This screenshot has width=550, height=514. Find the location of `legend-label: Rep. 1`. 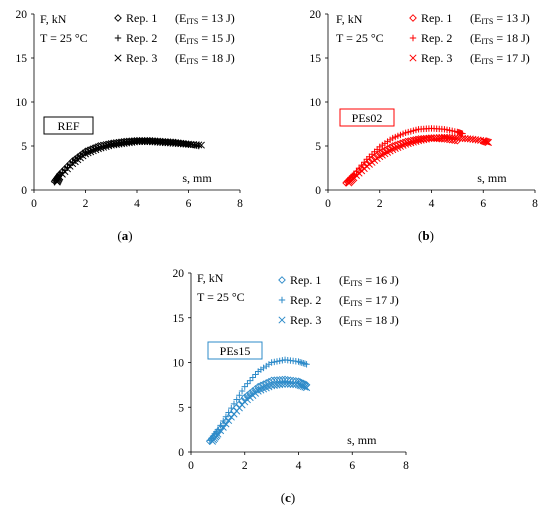

legend-label: Rep. 1 is located at coordinates (141, 18).